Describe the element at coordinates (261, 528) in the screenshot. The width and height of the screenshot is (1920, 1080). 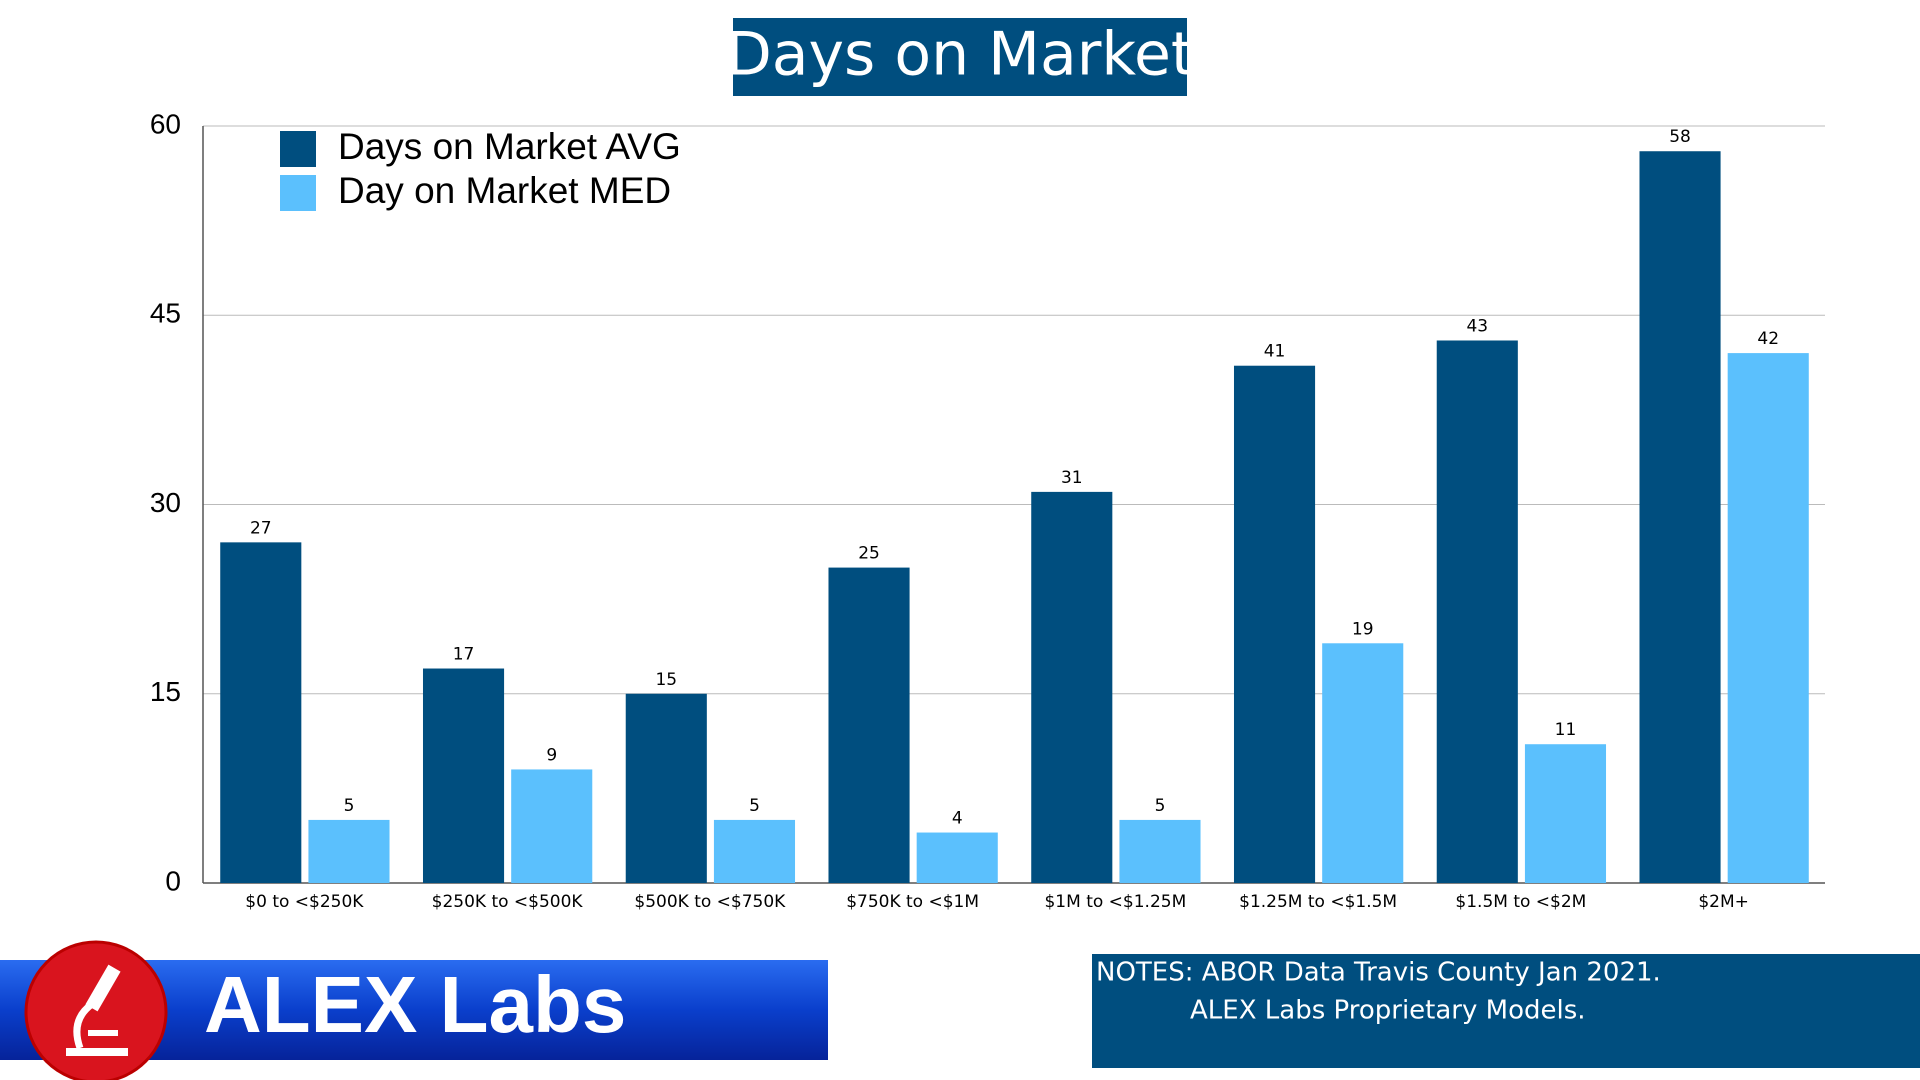
I see `data-label: 27` at that location.